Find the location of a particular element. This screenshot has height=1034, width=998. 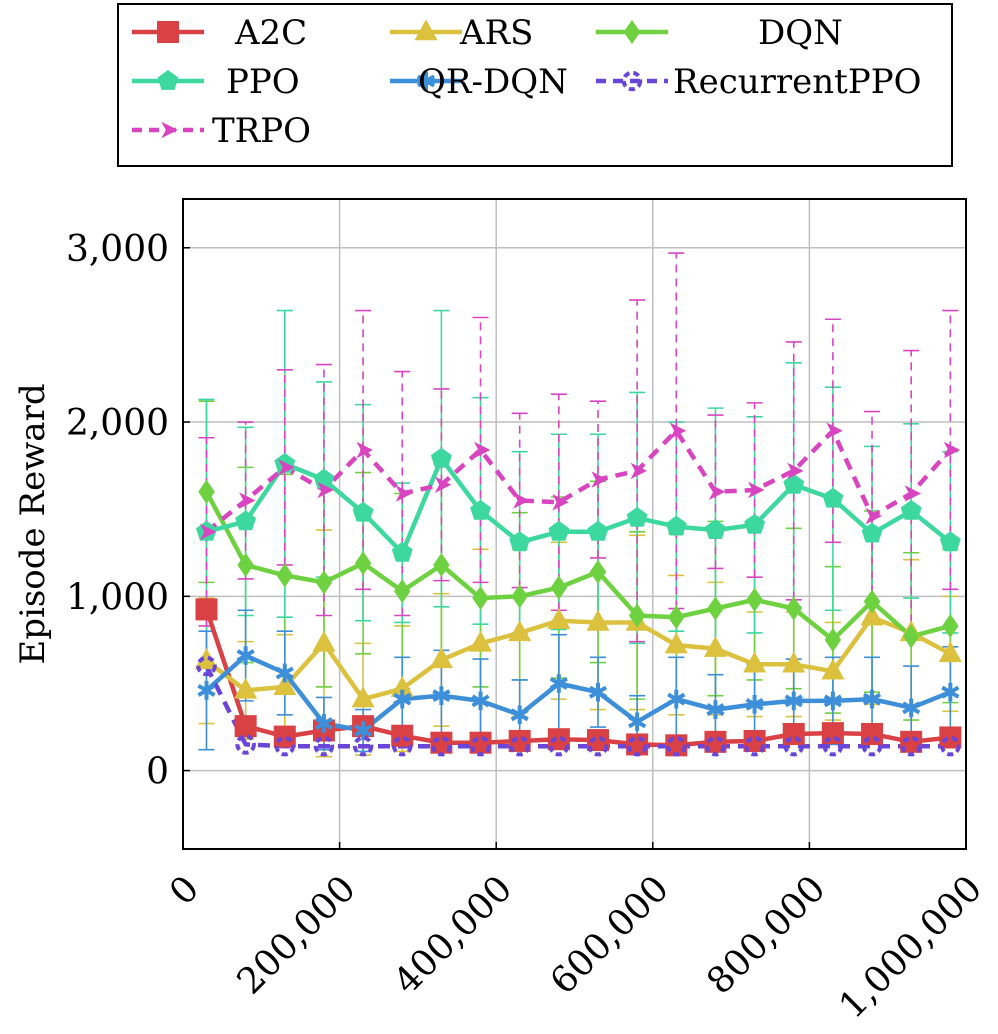

x-tick-label: 1,000,000 is located at coordinates (911, 947).